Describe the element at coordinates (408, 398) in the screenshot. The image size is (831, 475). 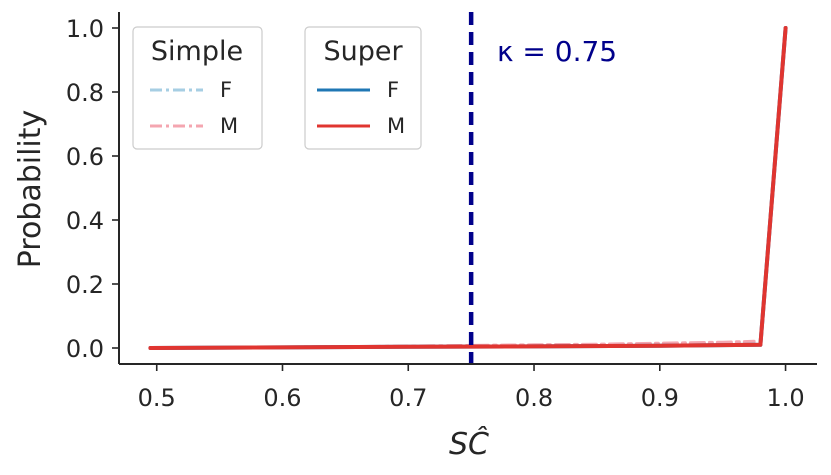
I see `x-tick-label: 0.7` at that location.